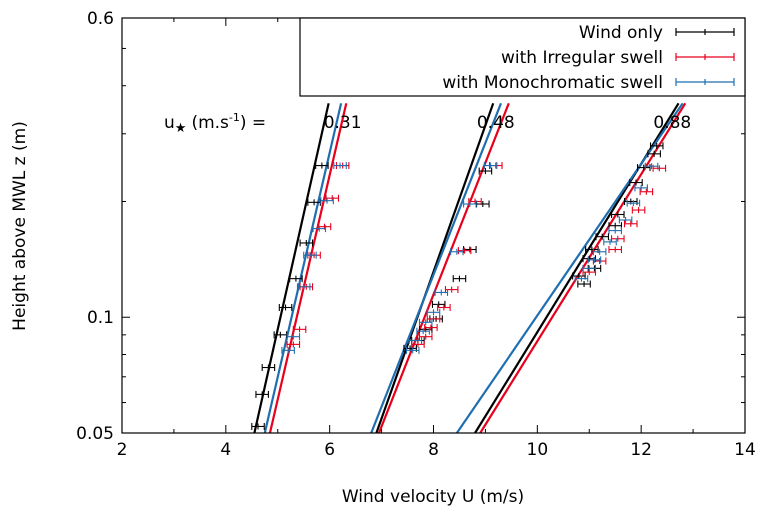  I want to click on ustar-annotation: u★ (m.s-1) = 0.31 0.48 0.88, so click(427, 123).